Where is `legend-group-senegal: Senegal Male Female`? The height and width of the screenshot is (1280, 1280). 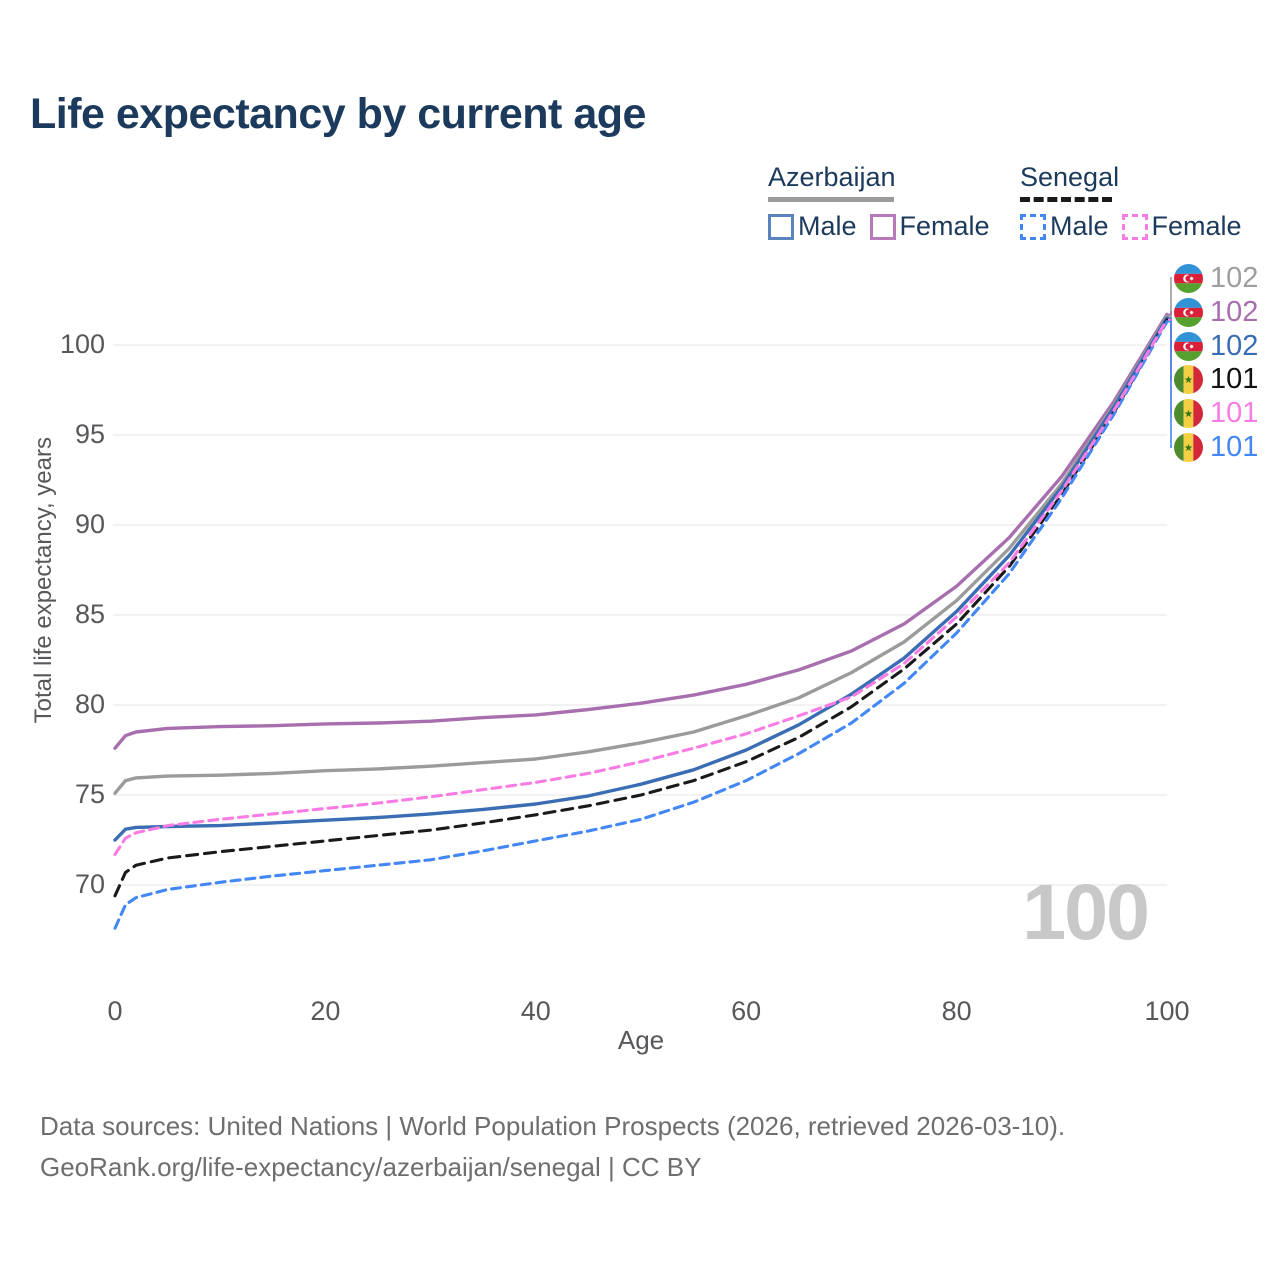
legend-group-senegal: Senegal Male Female is located at coordinates (1131, 202).